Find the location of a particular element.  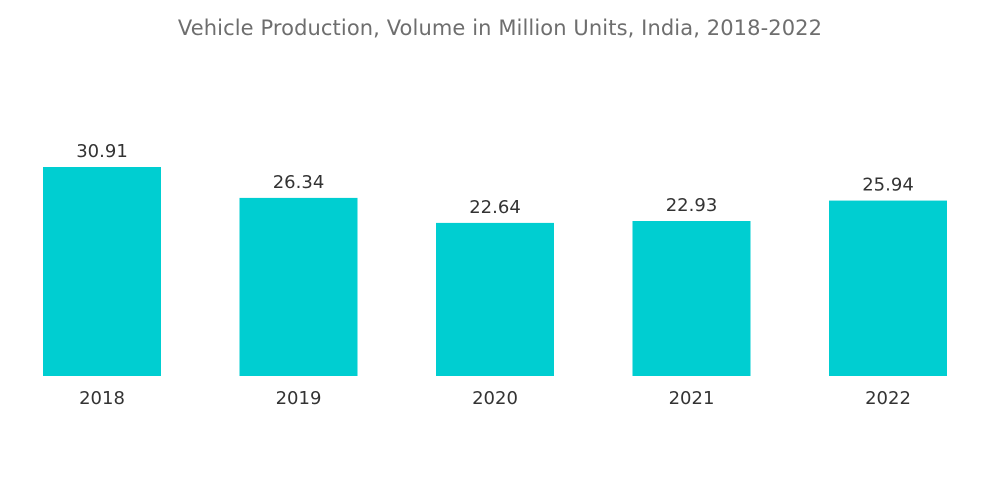

x-tick-label-2019: 2019 is located at coordinates (299, 398).